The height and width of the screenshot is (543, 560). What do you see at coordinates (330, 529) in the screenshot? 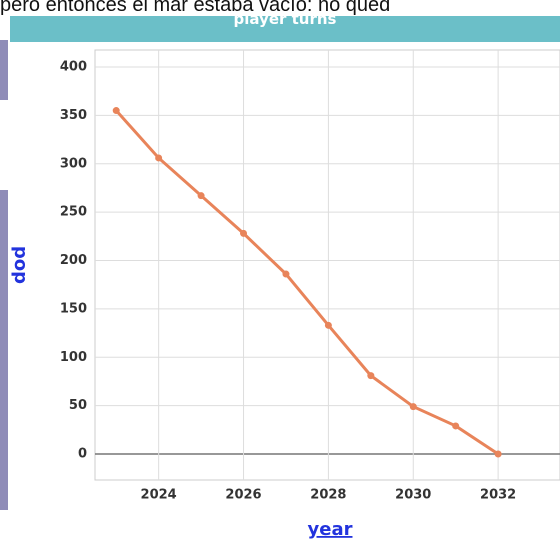
I see `x-axis-label: year` at bounding box center [330, 529].